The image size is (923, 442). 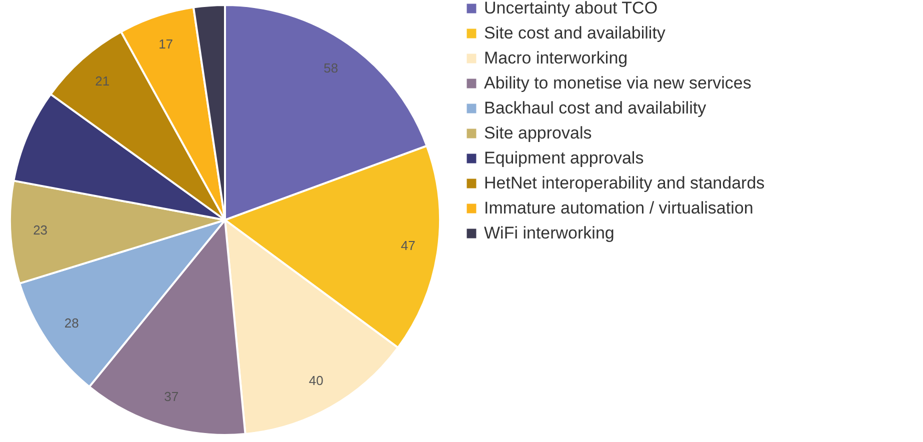 What do you see at coordinates (538, 133) in the screenshot?
I see `legend-label: Site approvals` at bounding box center [538, 133].